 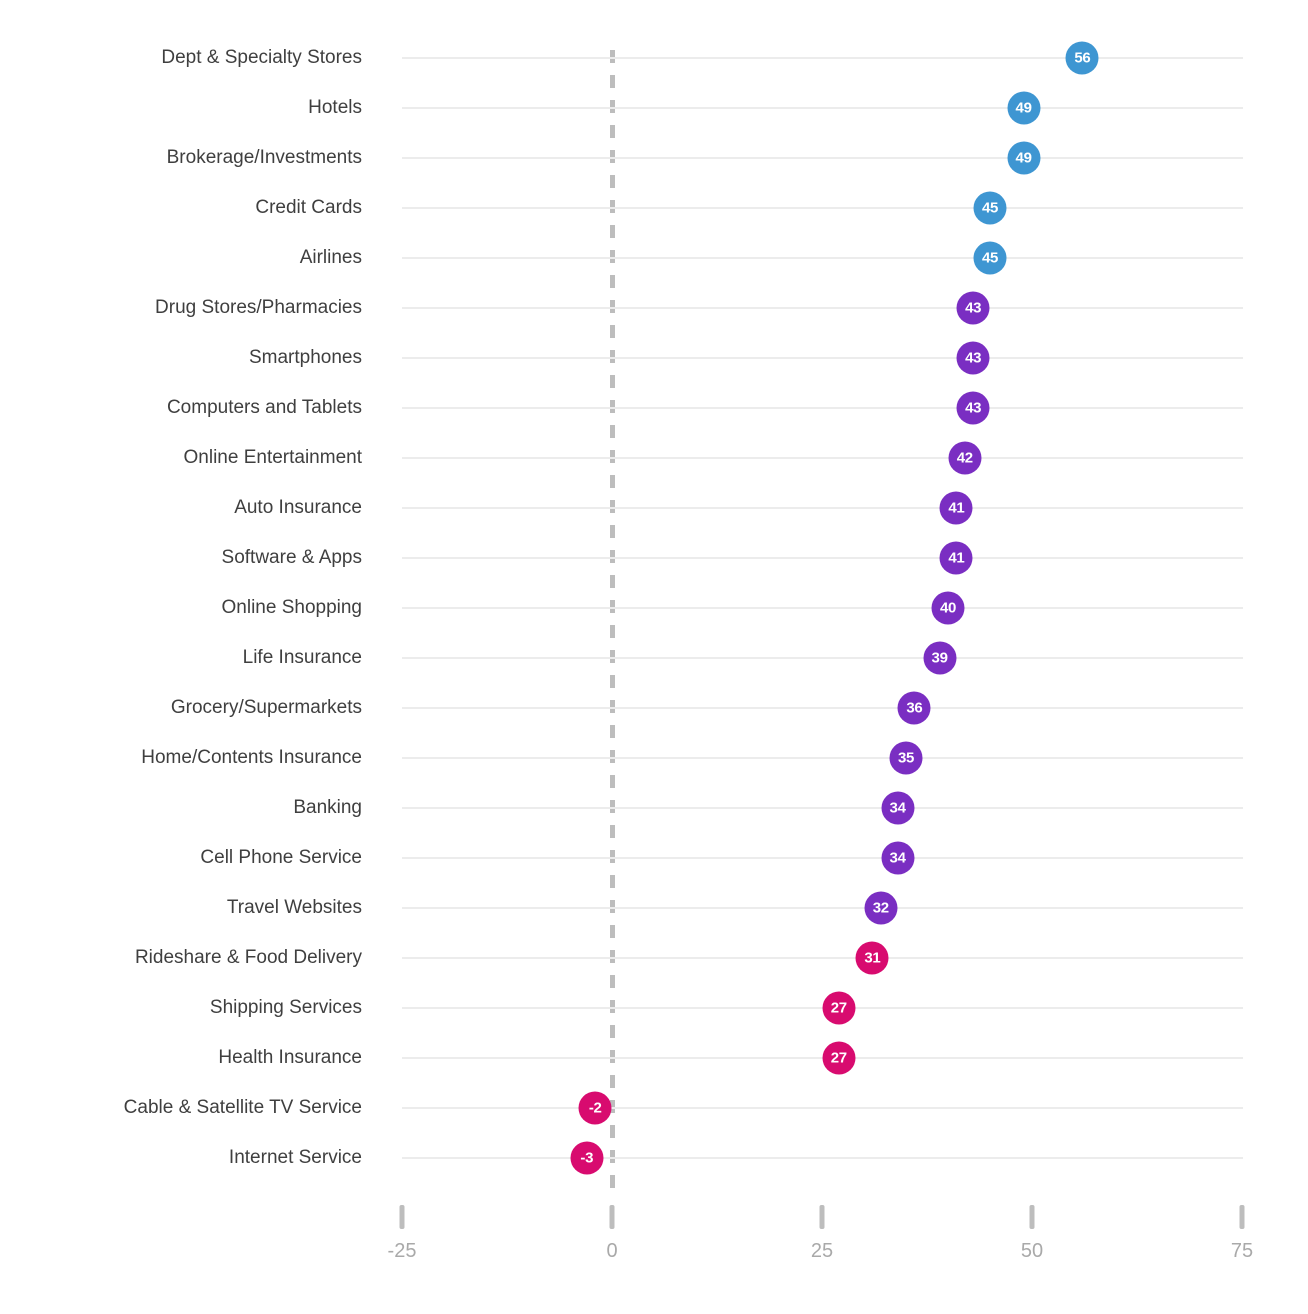 I want to click on category-label: Airlines, so click(x=330, y=257).